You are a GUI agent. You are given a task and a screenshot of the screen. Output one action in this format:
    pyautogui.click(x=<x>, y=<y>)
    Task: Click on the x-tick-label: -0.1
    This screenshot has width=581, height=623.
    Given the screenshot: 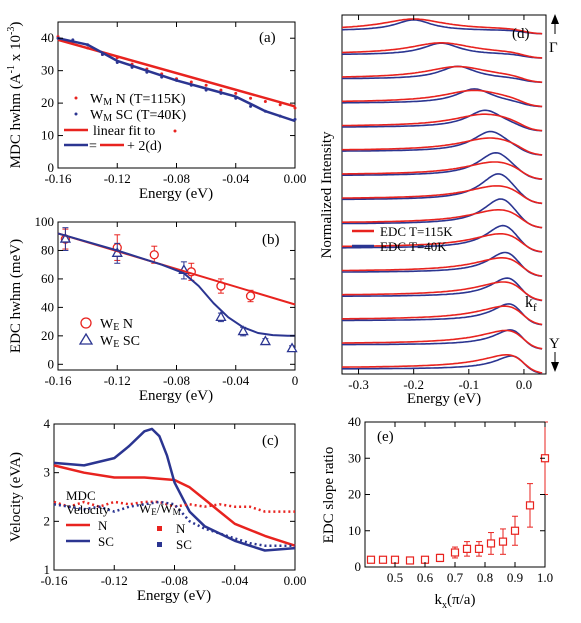 What is the action you would take?
    pyautogui.click(x=469, y=384)
    